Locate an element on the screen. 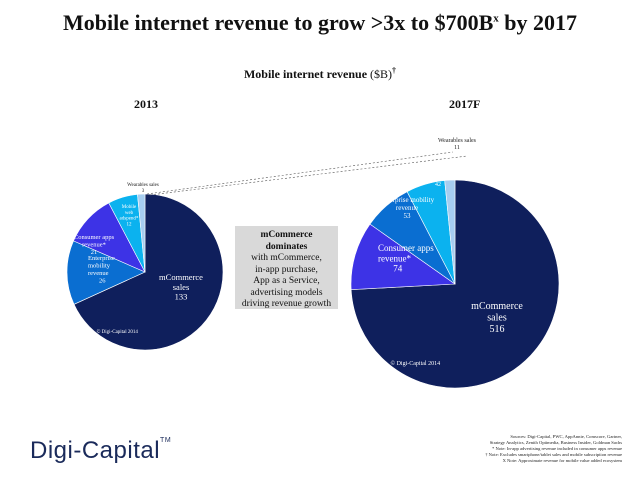 The width and height of the screenshot is (640, 480). connector-line-bottom is located at coordinates (308, 175).